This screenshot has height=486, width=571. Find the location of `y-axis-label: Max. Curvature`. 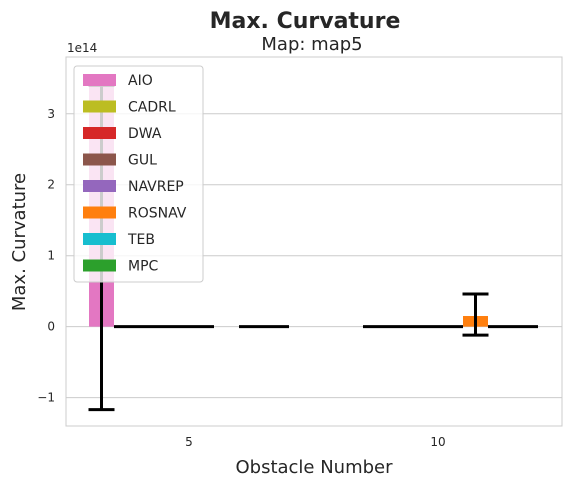

y-axis-label: Max. Curvature is located at coordinates (19, 242).